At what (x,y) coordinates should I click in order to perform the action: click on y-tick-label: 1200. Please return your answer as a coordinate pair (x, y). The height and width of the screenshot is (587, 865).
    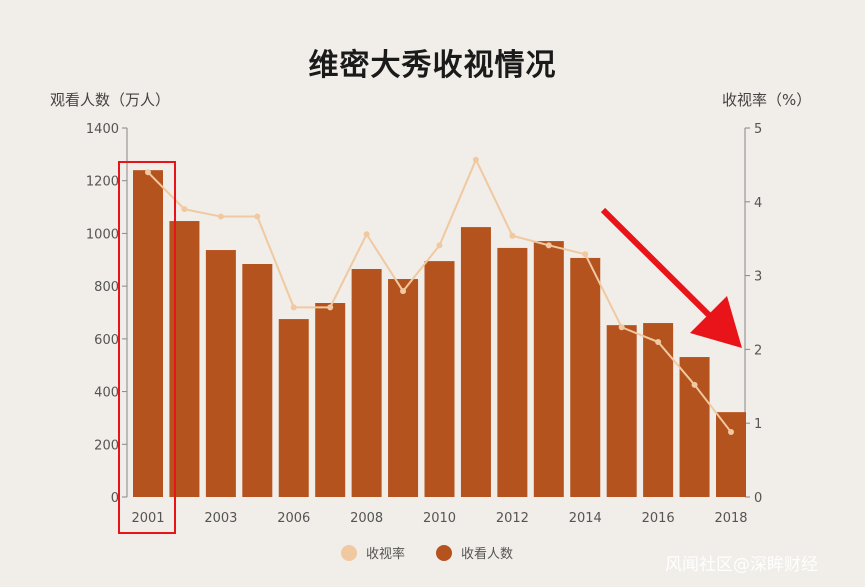
    Looking at the image, I should click on (102, 182).